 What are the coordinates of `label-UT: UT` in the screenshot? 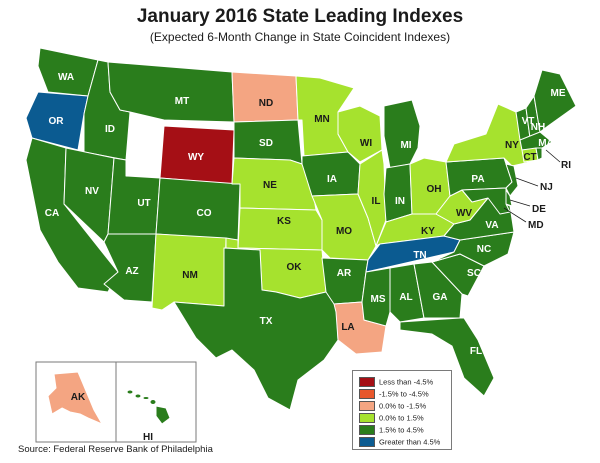 It's located at (143, 203).